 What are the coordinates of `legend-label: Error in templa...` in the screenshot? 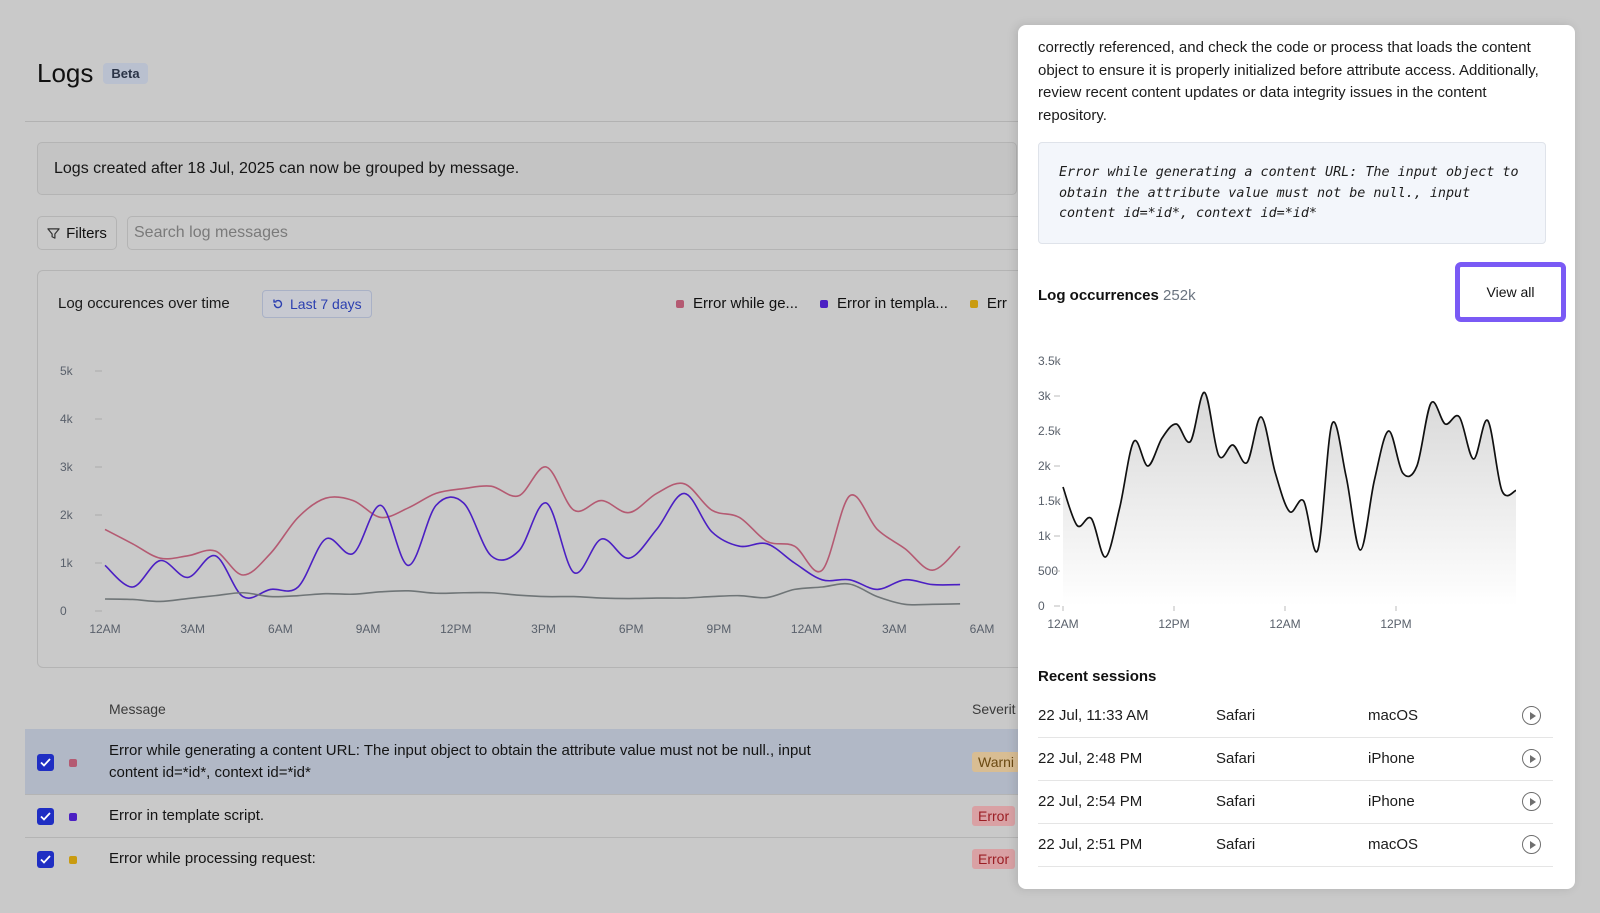 It's located at (892, 303).